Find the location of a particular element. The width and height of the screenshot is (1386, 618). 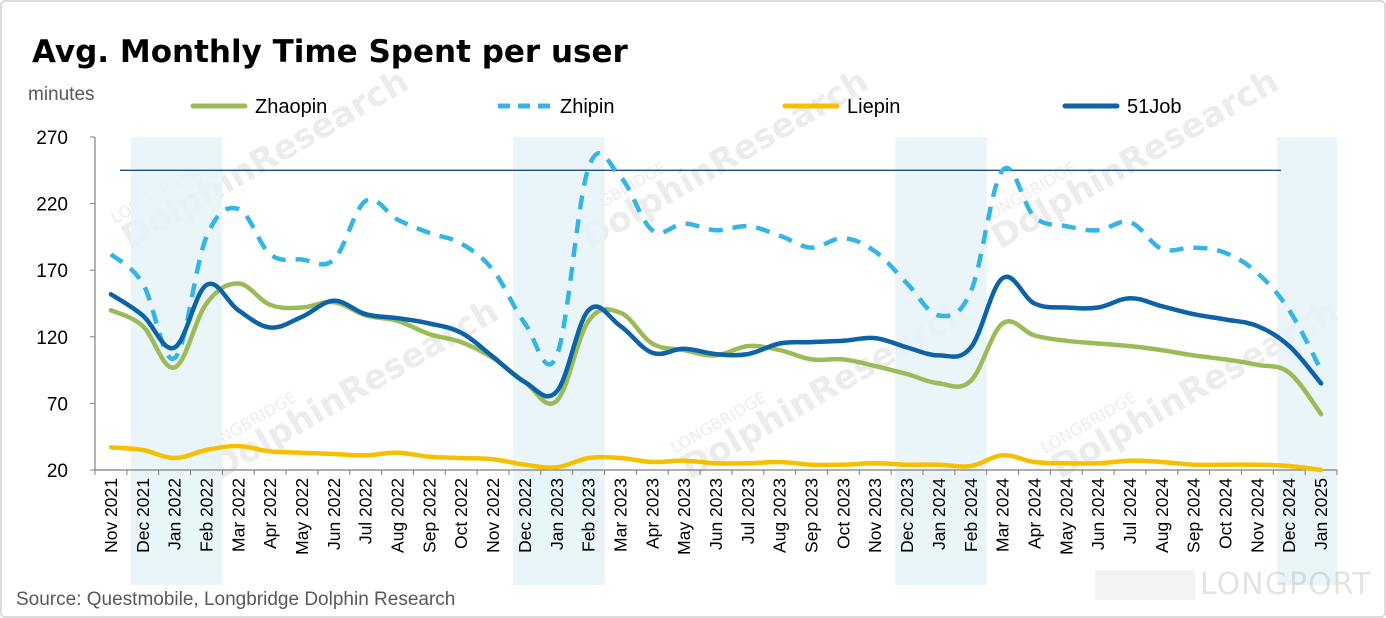

x-tick-label: Aug 2022 is located at coordinates (398, 515).